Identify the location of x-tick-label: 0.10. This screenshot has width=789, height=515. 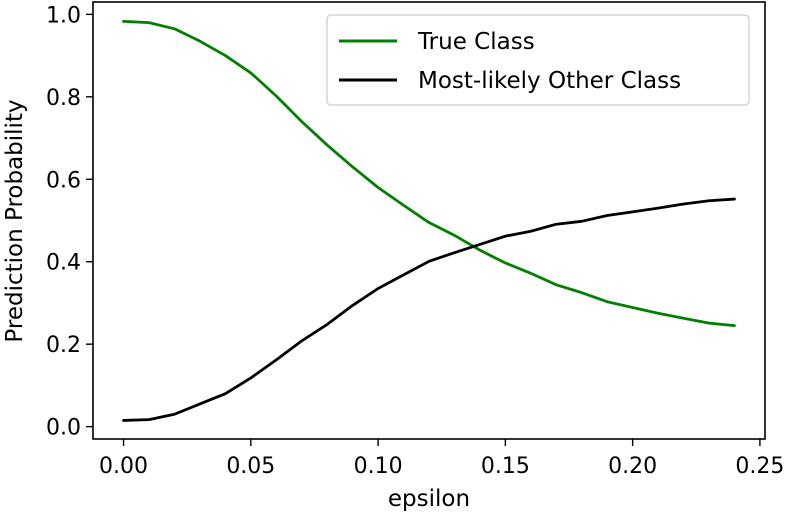
(378, 466).